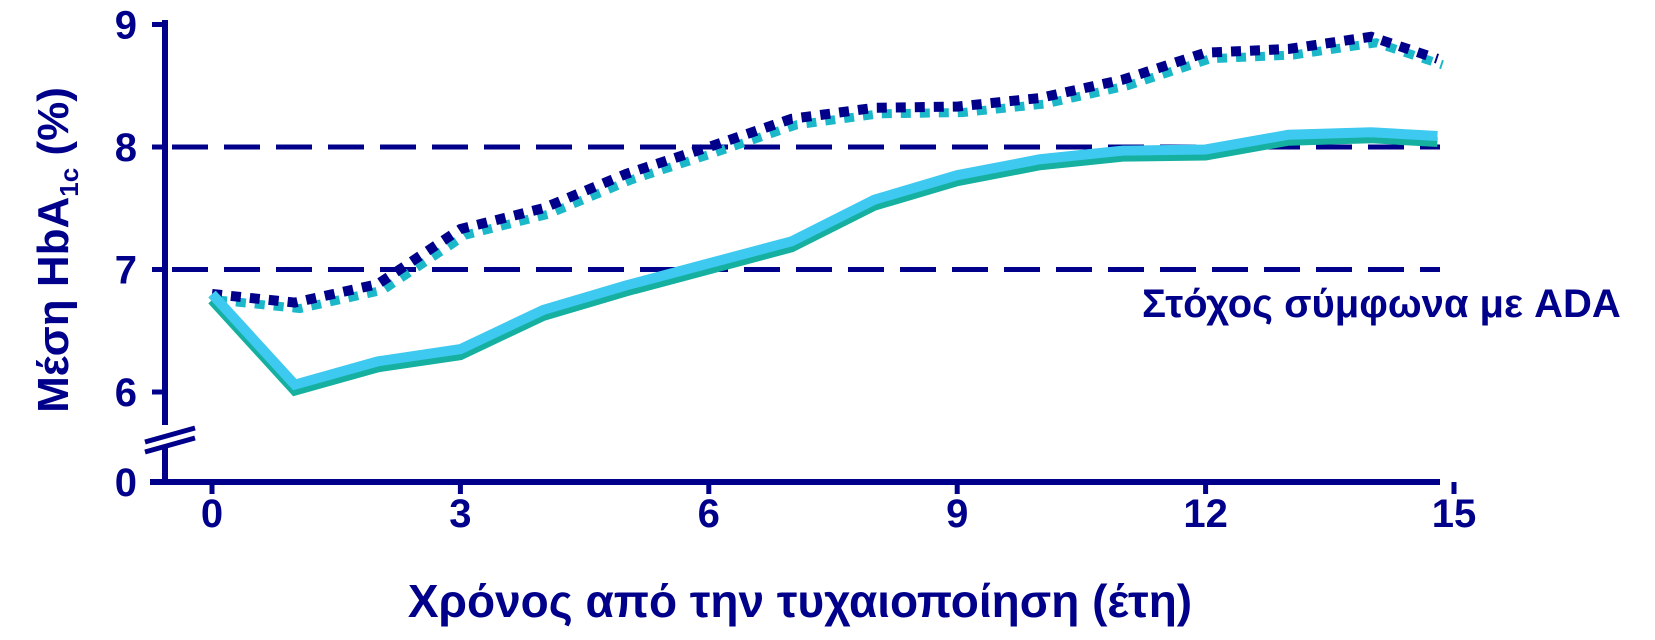 The height and width of the screenshot is (640, 1655). Describe the element at coordinates (957, 514) in the screenshot. I see `x-tick-label-9: 9` at that location.